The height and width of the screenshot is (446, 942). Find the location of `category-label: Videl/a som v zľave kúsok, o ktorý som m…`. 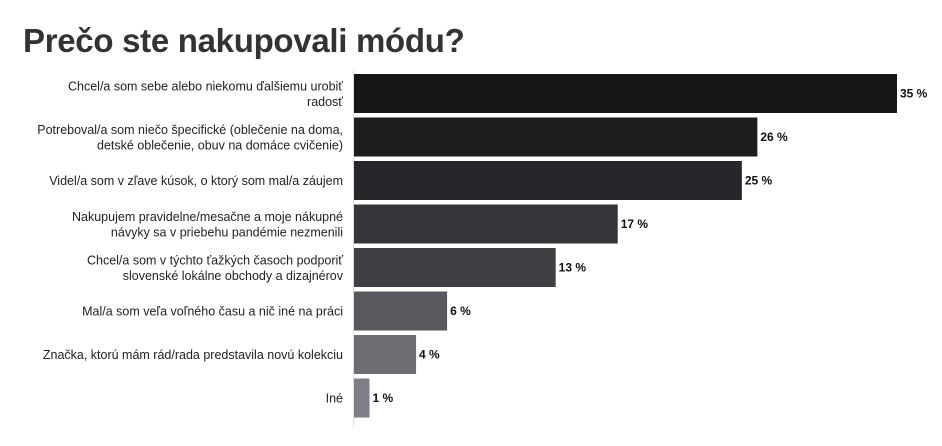

category-label: Videl/a som v zľave kúsok, o ktorý som m… is located at coordinates (196, 181).